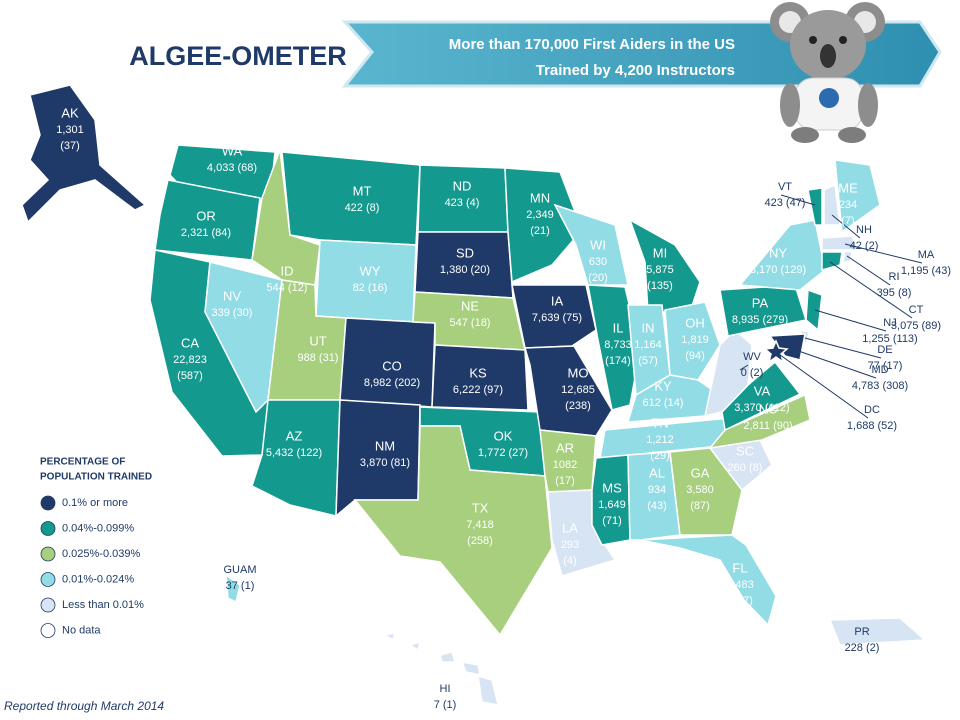  I want to click on region-name: IA, so click(557, 300).